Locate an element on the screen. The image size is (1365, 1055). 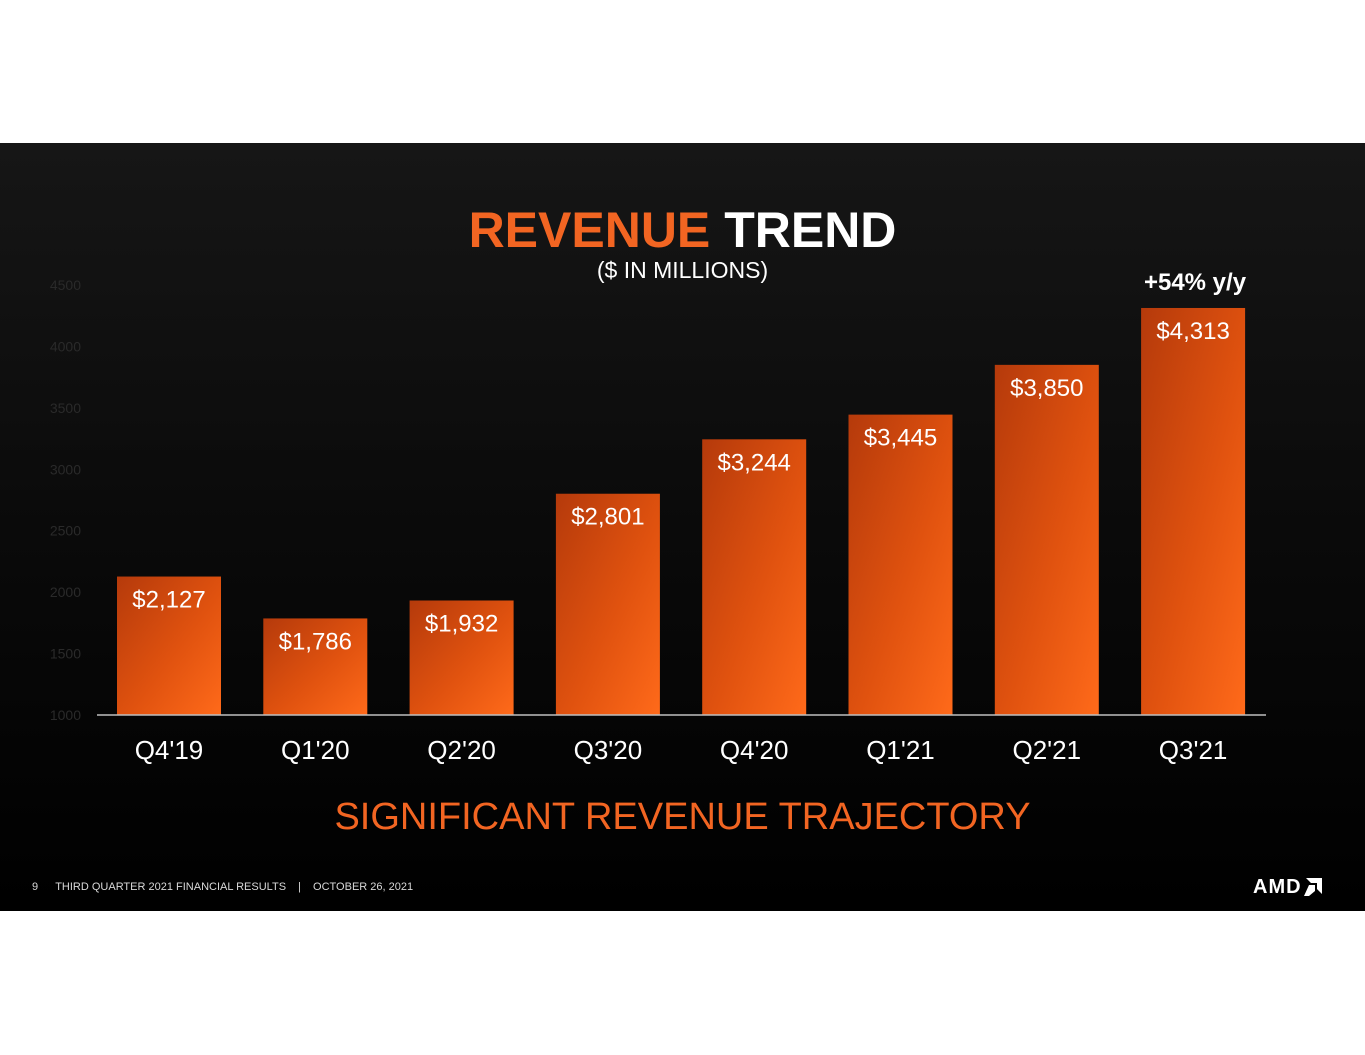
bar-value-label: $1,786 is located at coordinates (315, 641).